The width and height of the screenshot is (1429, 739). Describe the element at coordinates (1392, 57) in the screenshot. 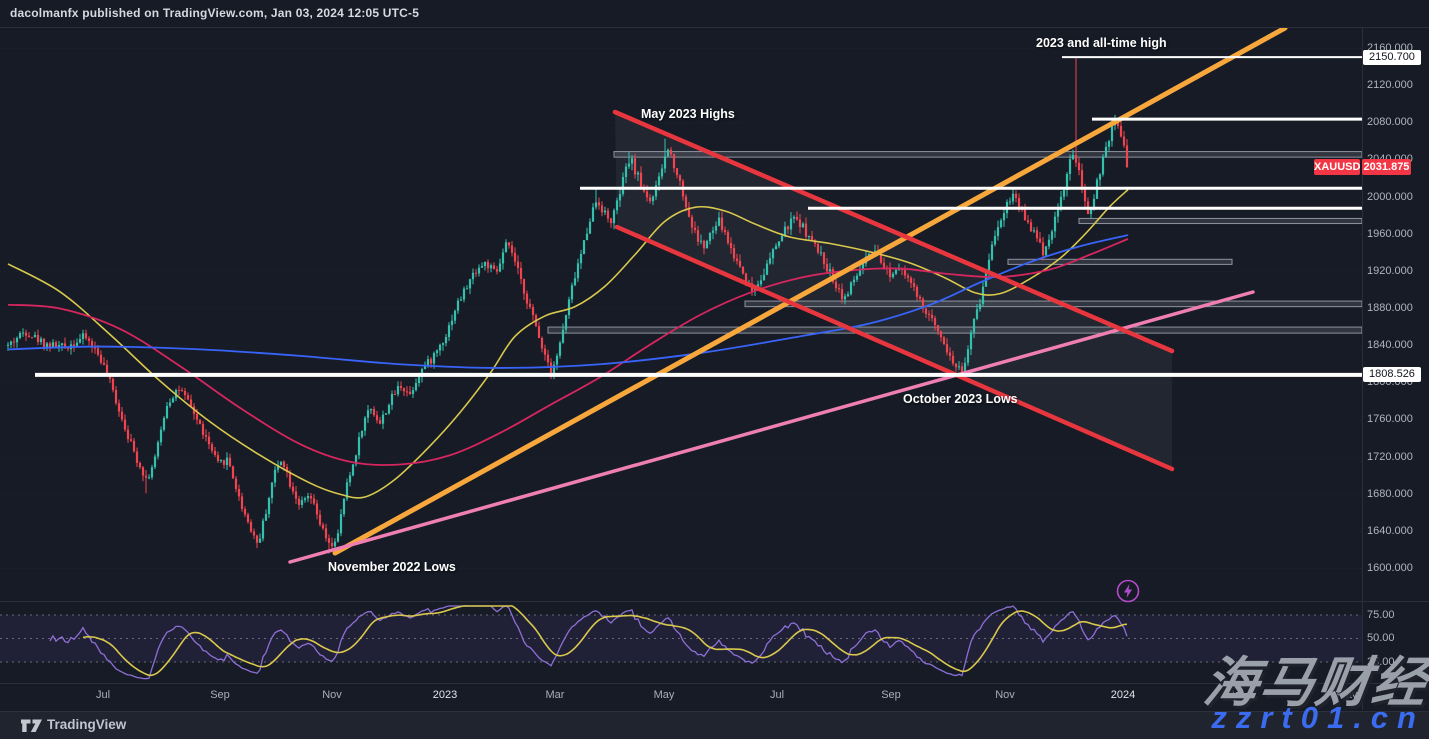

I see `ath-price-flag: 2150.700` at that location.